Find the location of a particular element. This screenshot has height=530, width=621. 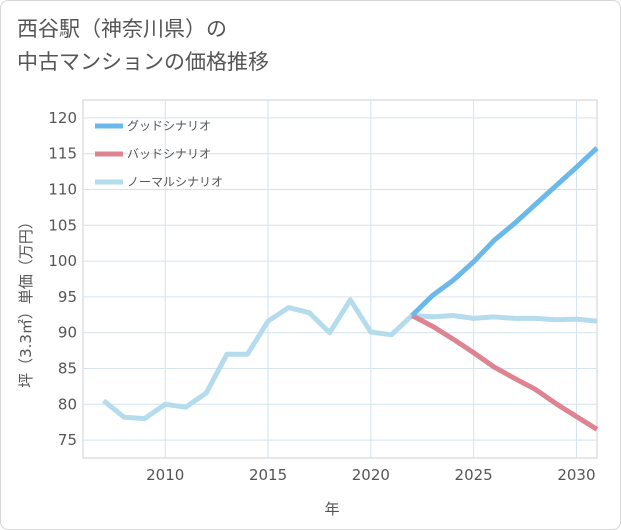

y-tick-label: 120 is located at coordinates (62, 118).